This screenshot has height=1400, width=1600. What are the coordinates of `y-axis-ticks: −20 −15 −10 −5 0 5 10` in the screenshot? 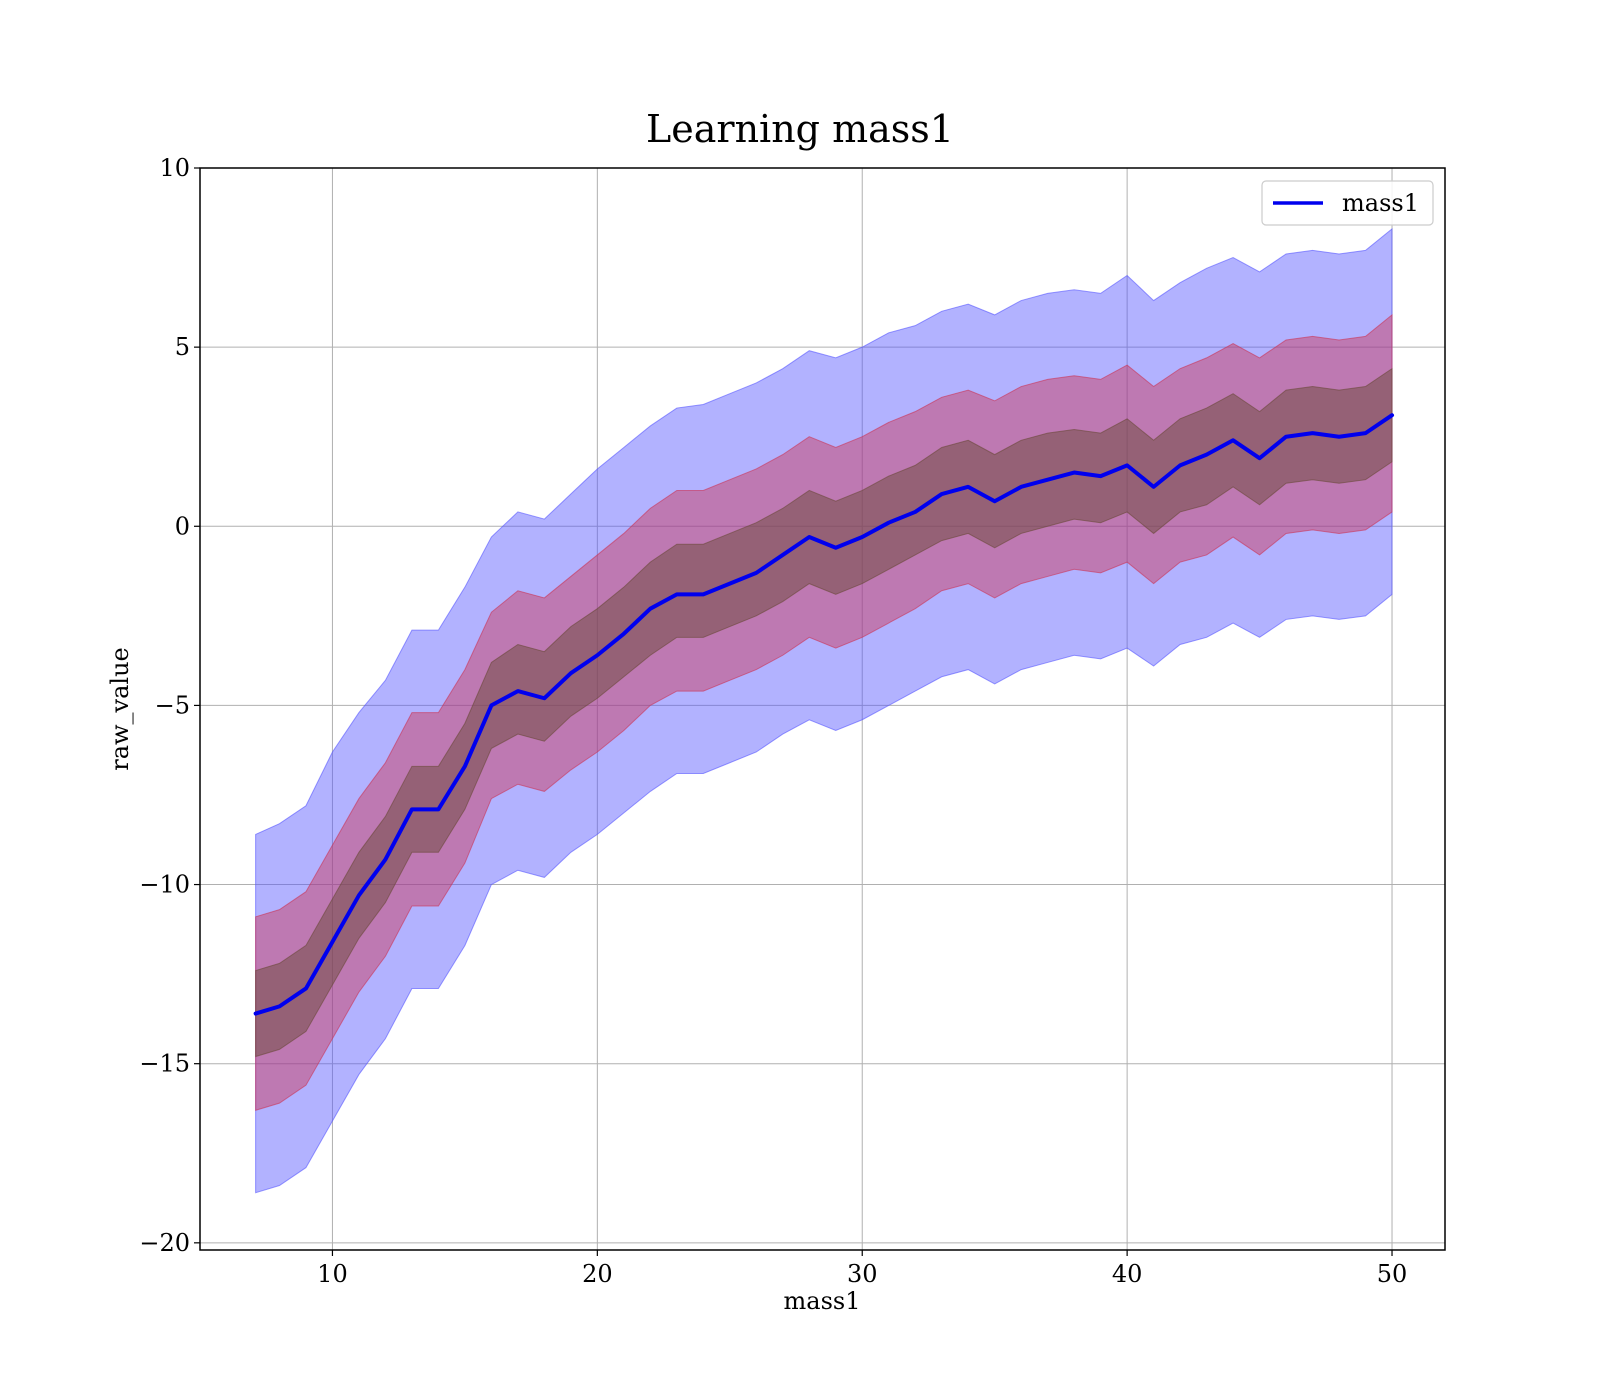 It's located at (169, 705).